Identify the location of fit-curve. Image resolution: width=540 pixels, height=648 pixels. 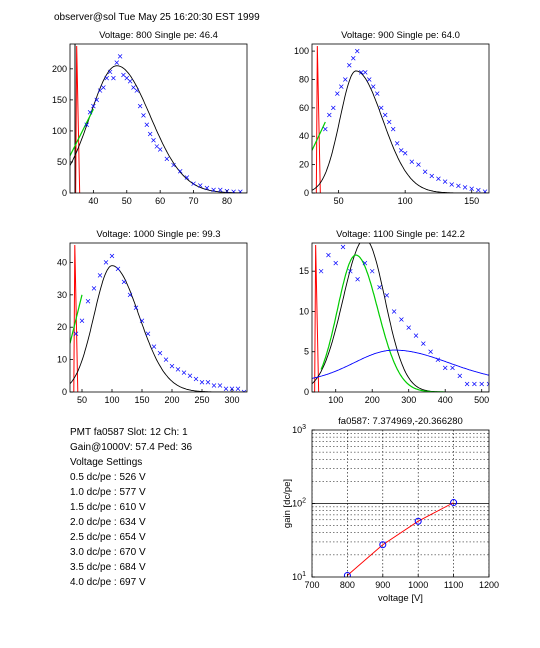
(158, 129).